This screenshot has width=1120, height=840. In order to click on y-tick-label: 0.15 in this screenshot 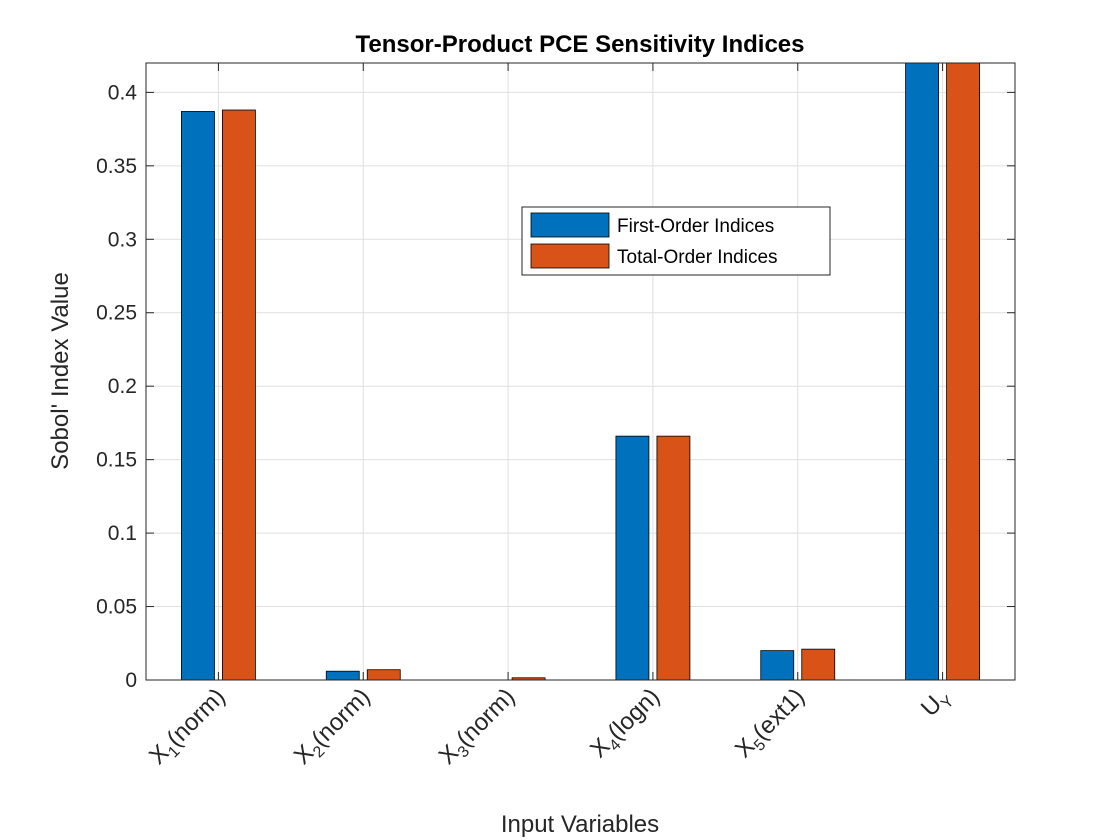, I will do `click(116, 460)`.